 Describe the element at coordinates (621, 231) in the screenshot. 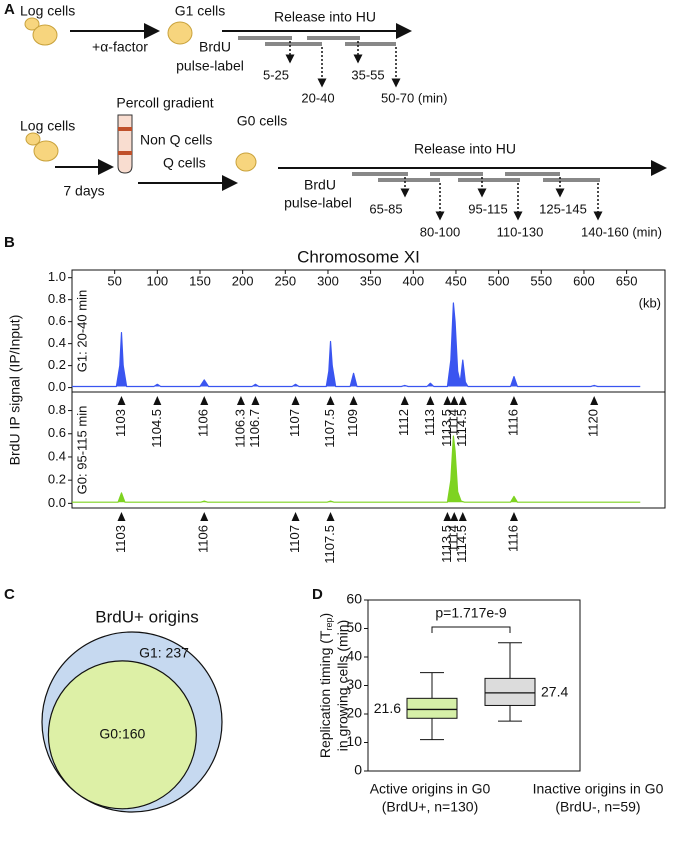

I see `time-window: 140-160 (min)` at that location.